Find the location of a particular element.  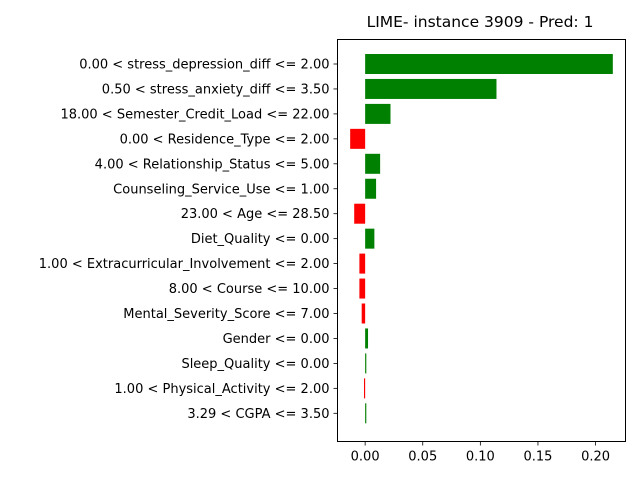

y-label-7: Diet_Quality <= 0.00 is located at coordinates (260, 239).